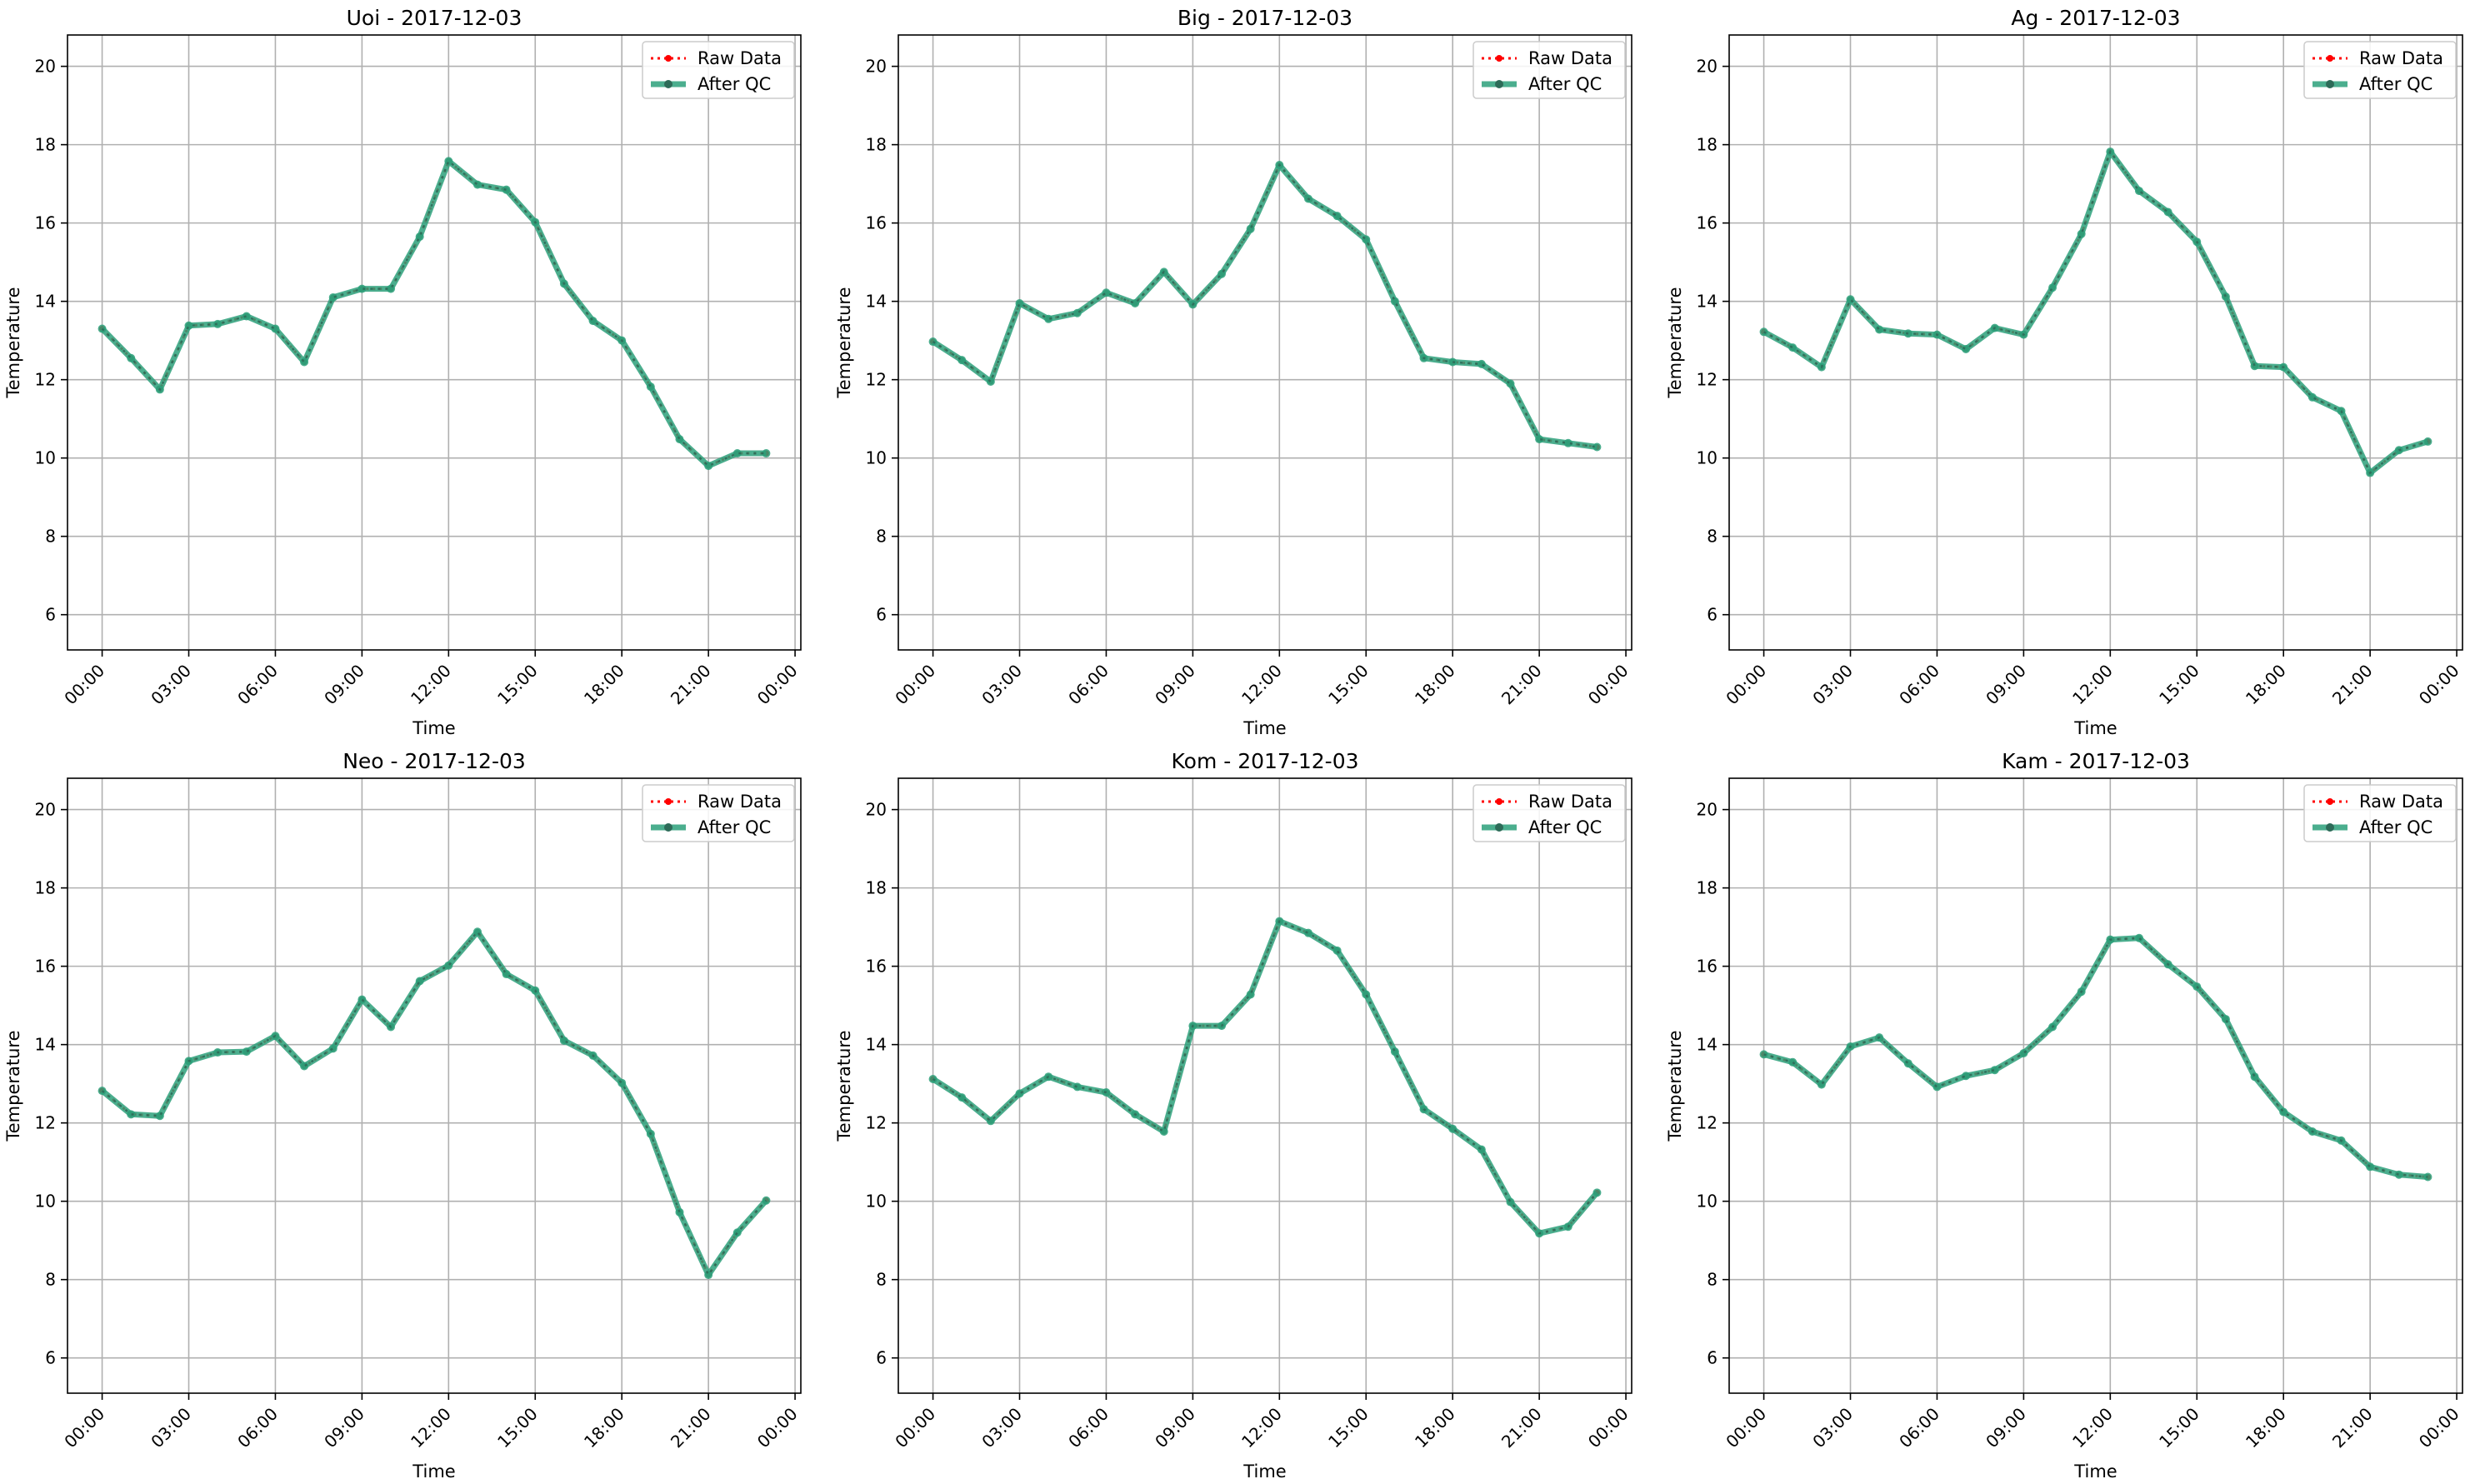 The image size is (2485, 1484). What do you see at coordinates (2179, 1428) in the screenshot?
I see `x-tick-label: 15:00` at bounding box center [2179, 1428].